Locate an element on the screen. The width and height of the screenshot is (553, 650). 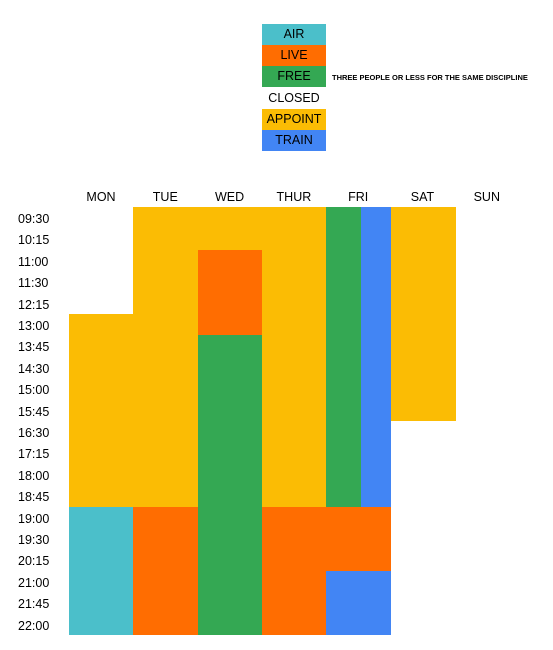
time-label: 11:30 is located at coordinates (33, 283).